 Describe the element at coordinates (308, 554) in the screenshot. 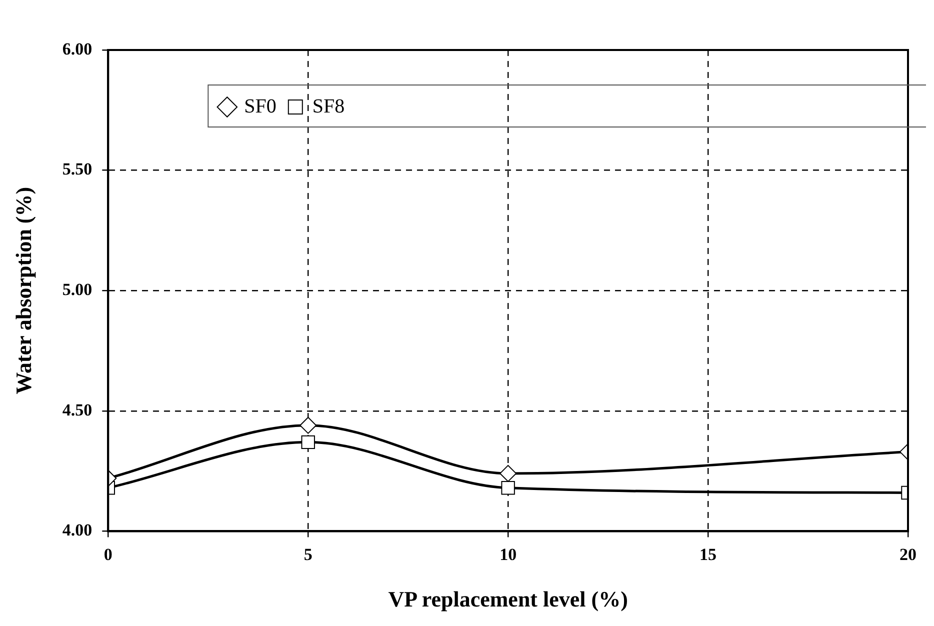

I see `x-tick-label: 5` at that location.